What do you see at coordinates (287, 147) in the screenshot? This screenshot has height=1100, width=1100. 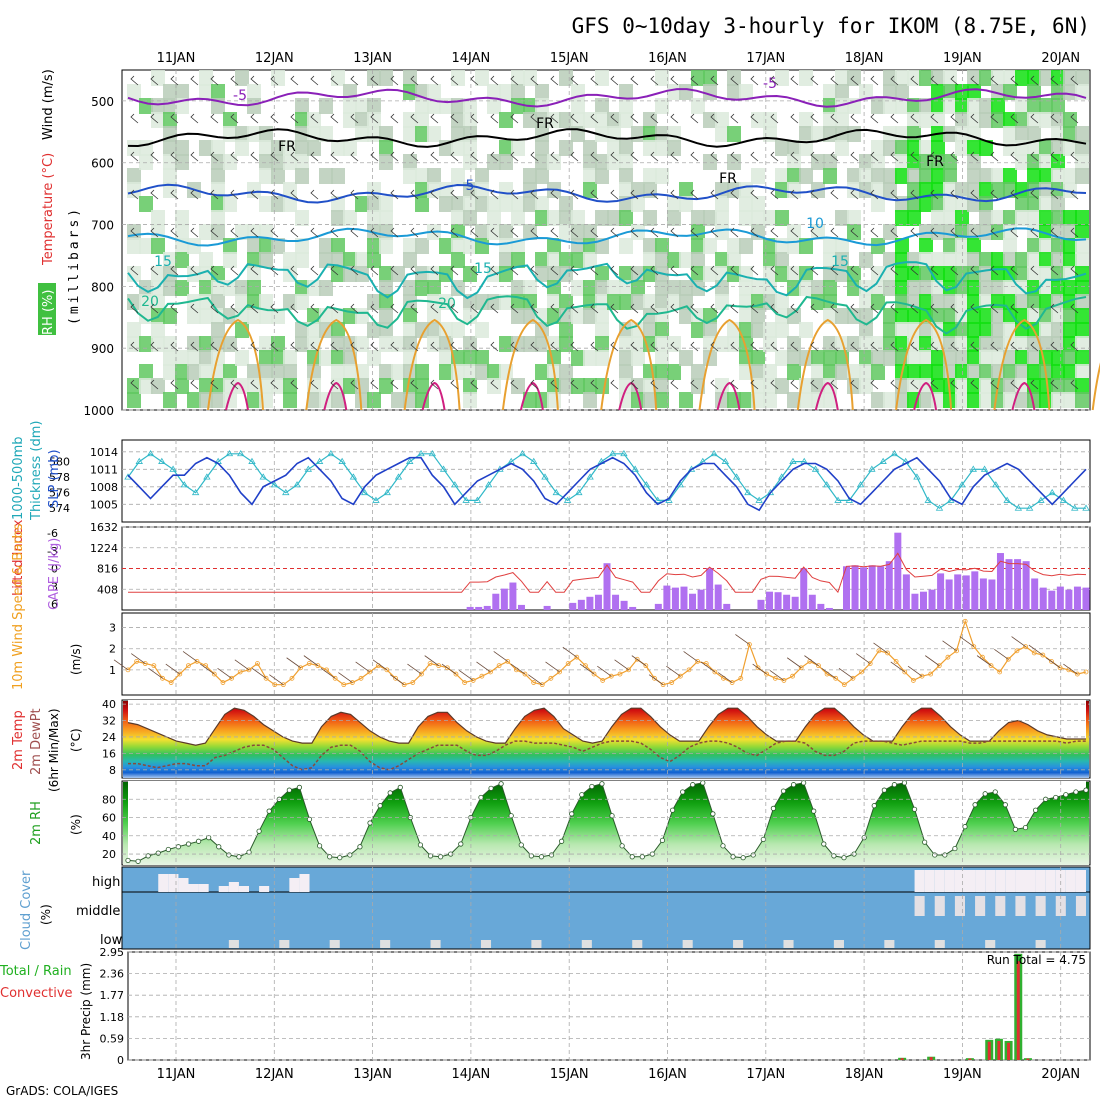 I see `isotherm-label: FR` at bounding box center [287, 147].